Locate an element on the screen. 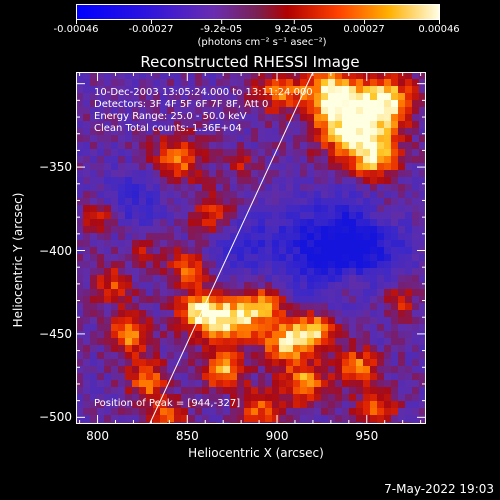  timestamp: 7-May-2022 19:03 is located at coordinates (439, 489).